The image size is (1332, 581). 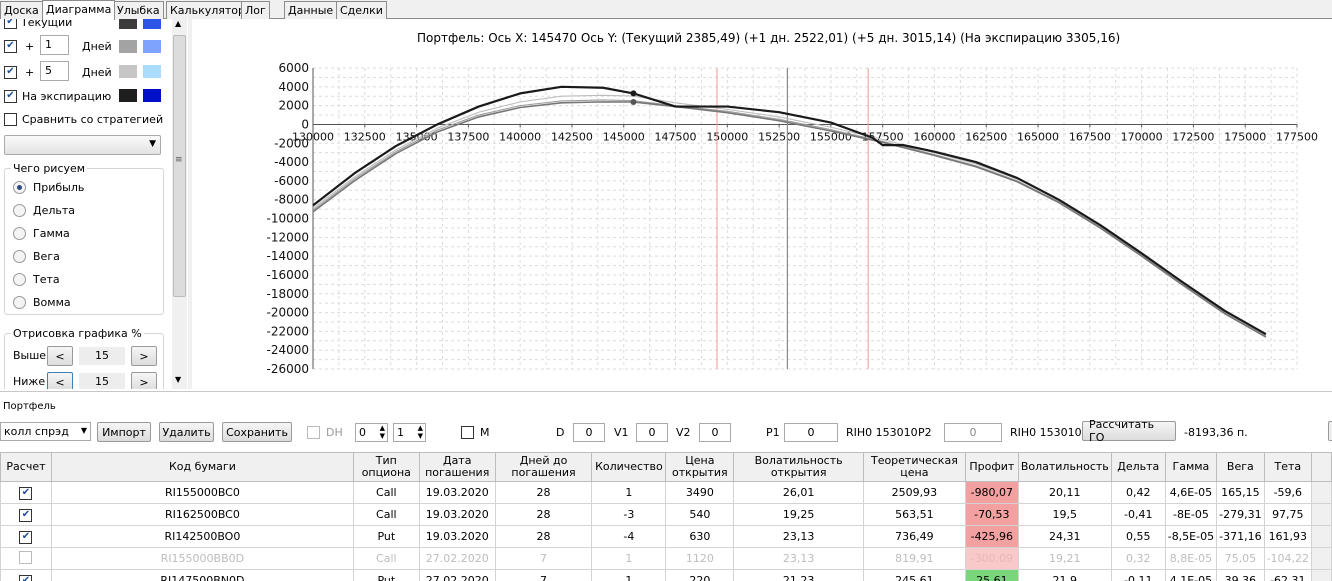 What do you see at coordinates (41, 233) in the screenshot?
I see `radio-gamma: Гамма` at bounding box center [41, 233].